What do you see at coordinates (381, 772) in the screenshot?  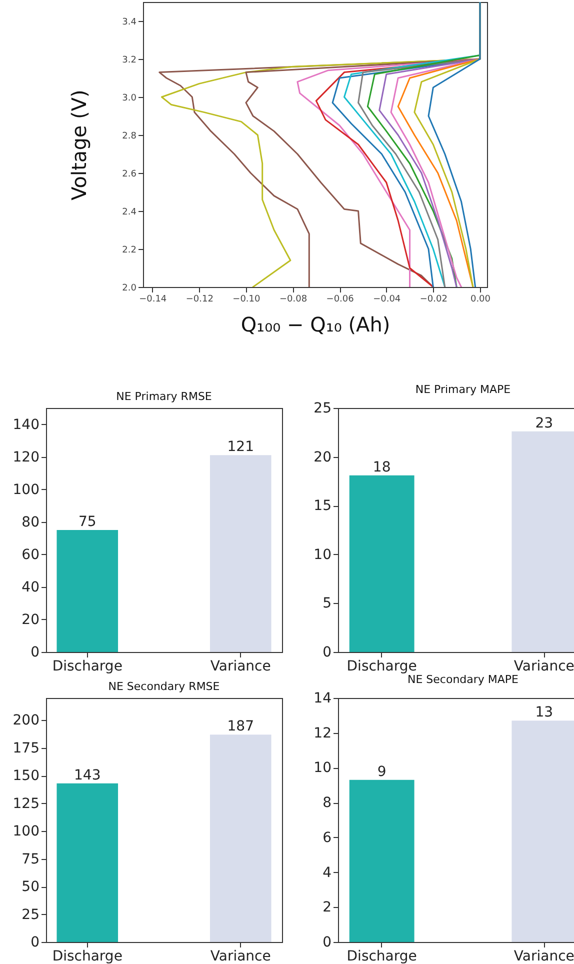 I see `data-label: 9` at bounding box center [381, 772].